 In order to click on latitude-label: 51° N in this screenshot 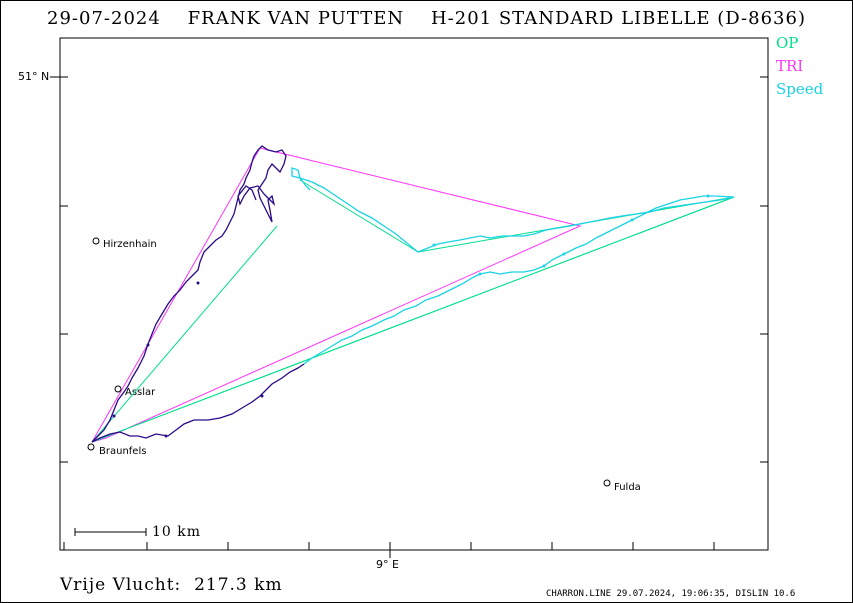, I will do `click(34, 76)`.